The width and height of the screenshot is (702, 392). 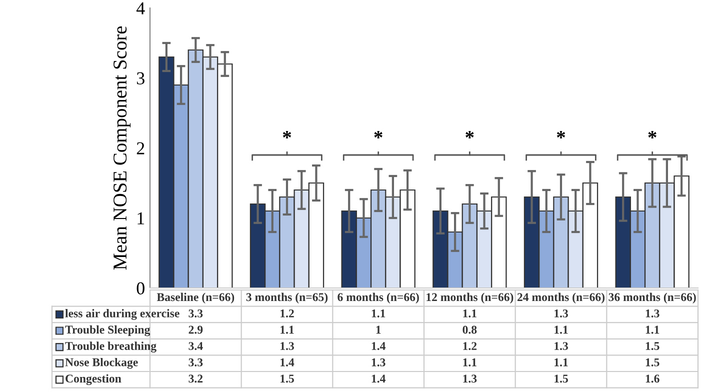 What do you see at coordinates (110, 347) in the screenshot?
I see `legend-label: Trouble breathing` at bounding box center [110, 347].